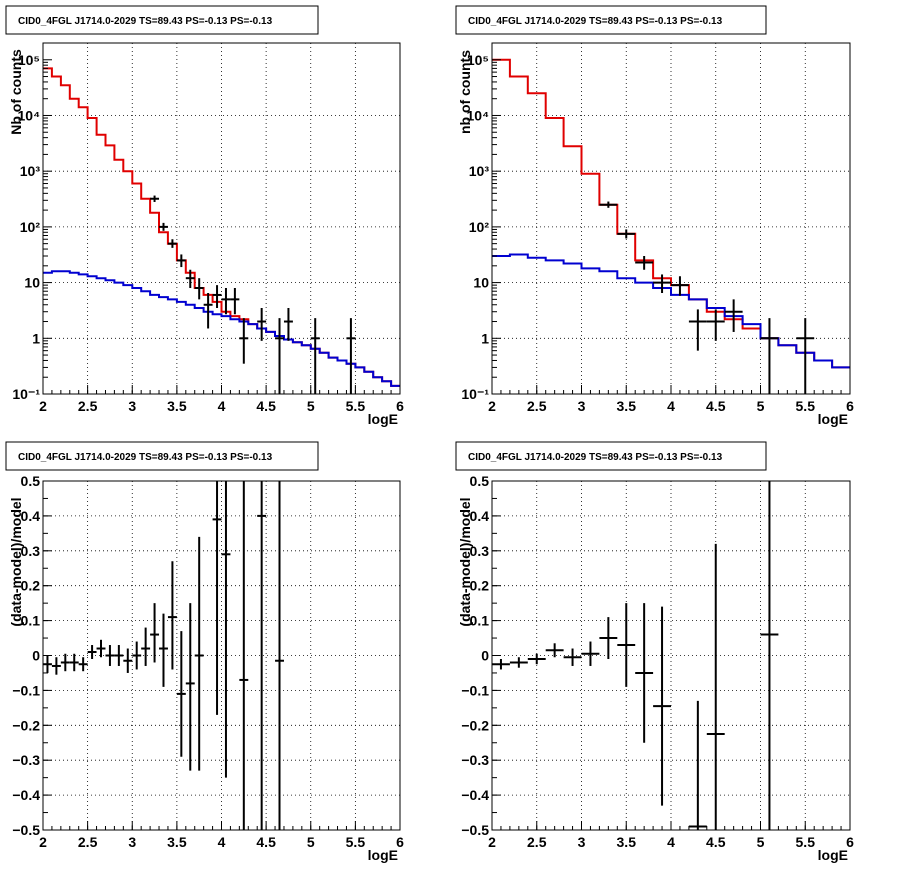 This screenshot has width=898, height=875. What do you see at coordinates (31, 586) in the screenshot?
I see `y-tick-label: 0.2` at bounding box center [31, 586].